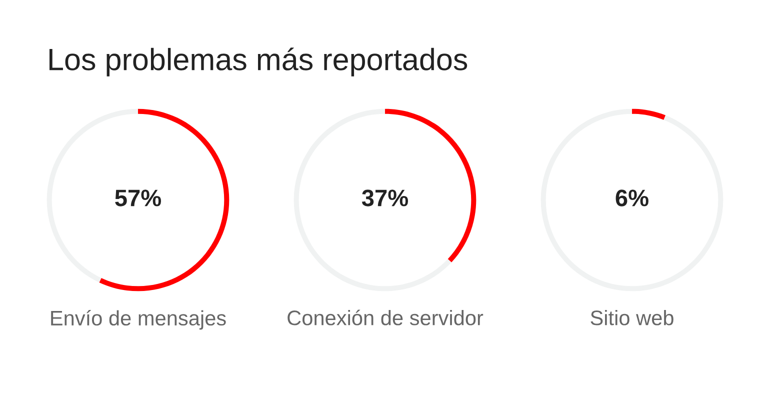 The height and width of the screenshot is (410, 770). What do you see at coordinates (138, 320) in the screenshot?
I see `text: Envío de mensajes` at bounding box center [138, 320].